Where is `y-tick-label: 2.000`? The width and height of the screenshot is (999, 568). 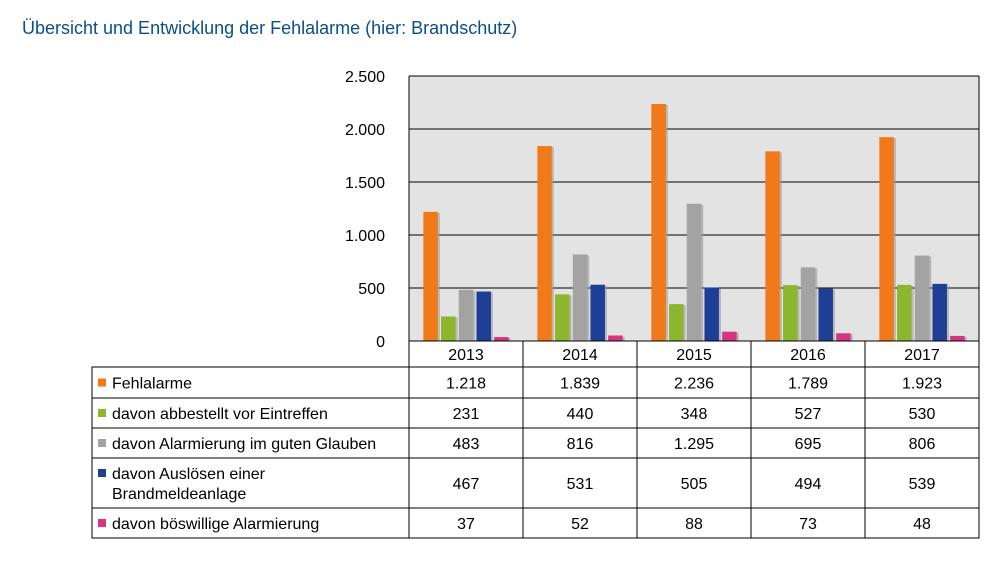
y-tick-label: 2.000 is located at coordinates (365, 130).